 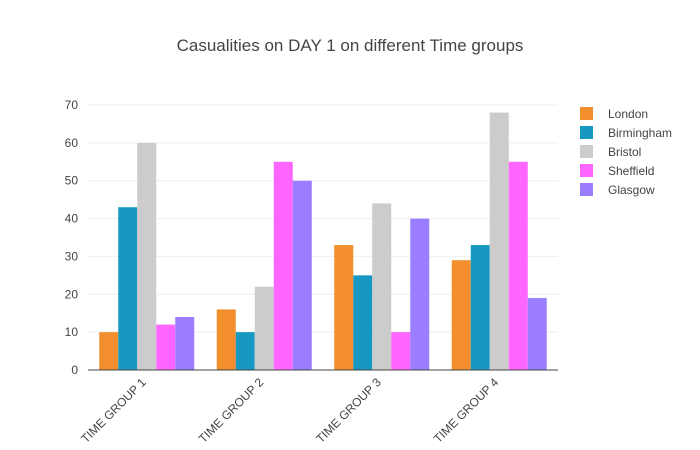 What do you see at coordinates (231, 410) in the screenshot?
I see `x-tick-label: TIME GROUP 2` at bounding box center [231, 410].